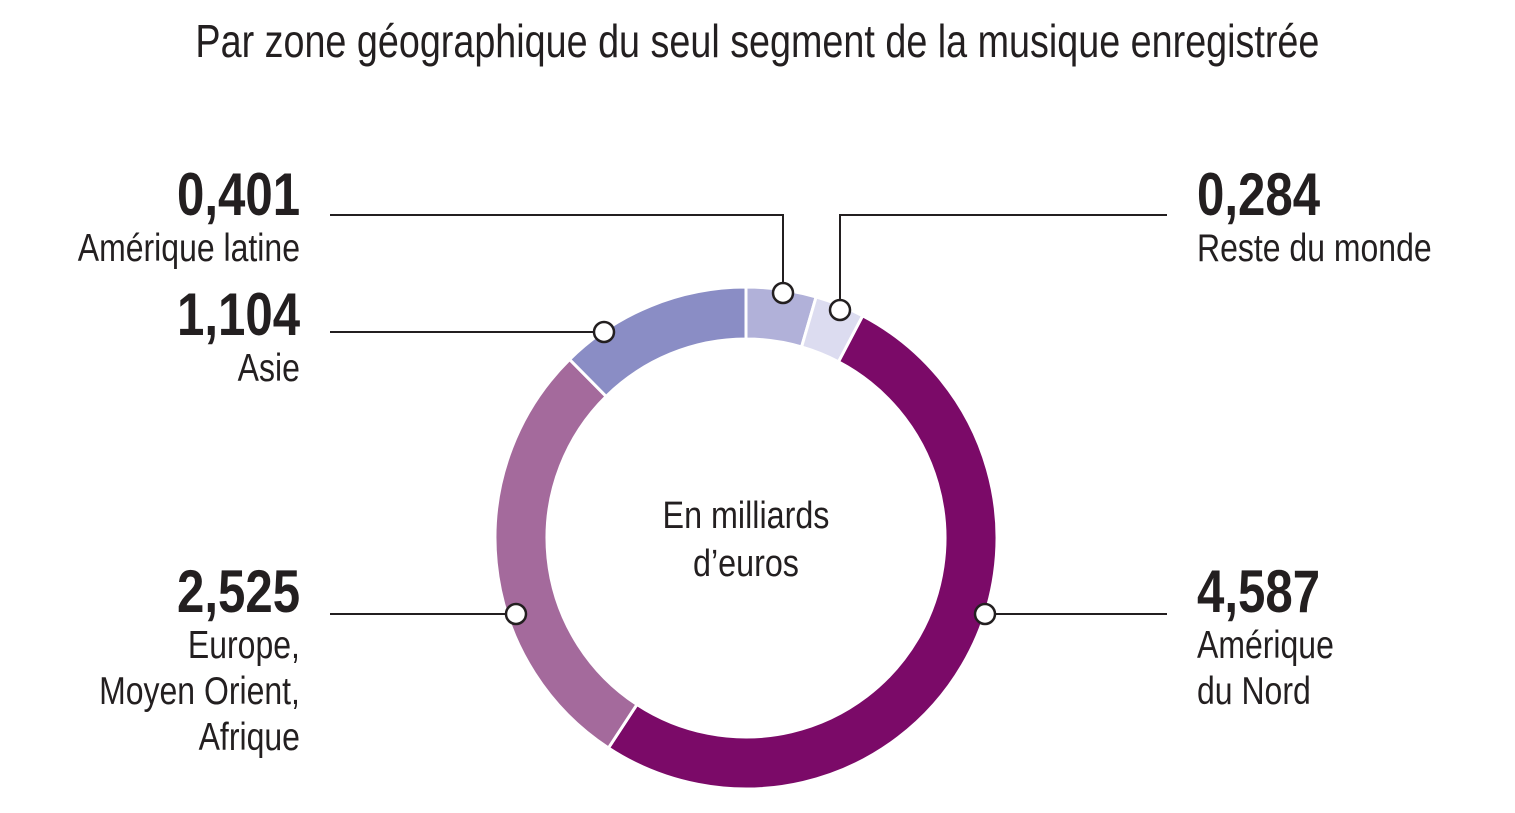 Image resolution: width=1515 pixels, height=813 pixels. Describe the element at coordinates (199, 691) in the screenshot. I see `category-label: Europe, Moyen Orient, Afrique` at that location.